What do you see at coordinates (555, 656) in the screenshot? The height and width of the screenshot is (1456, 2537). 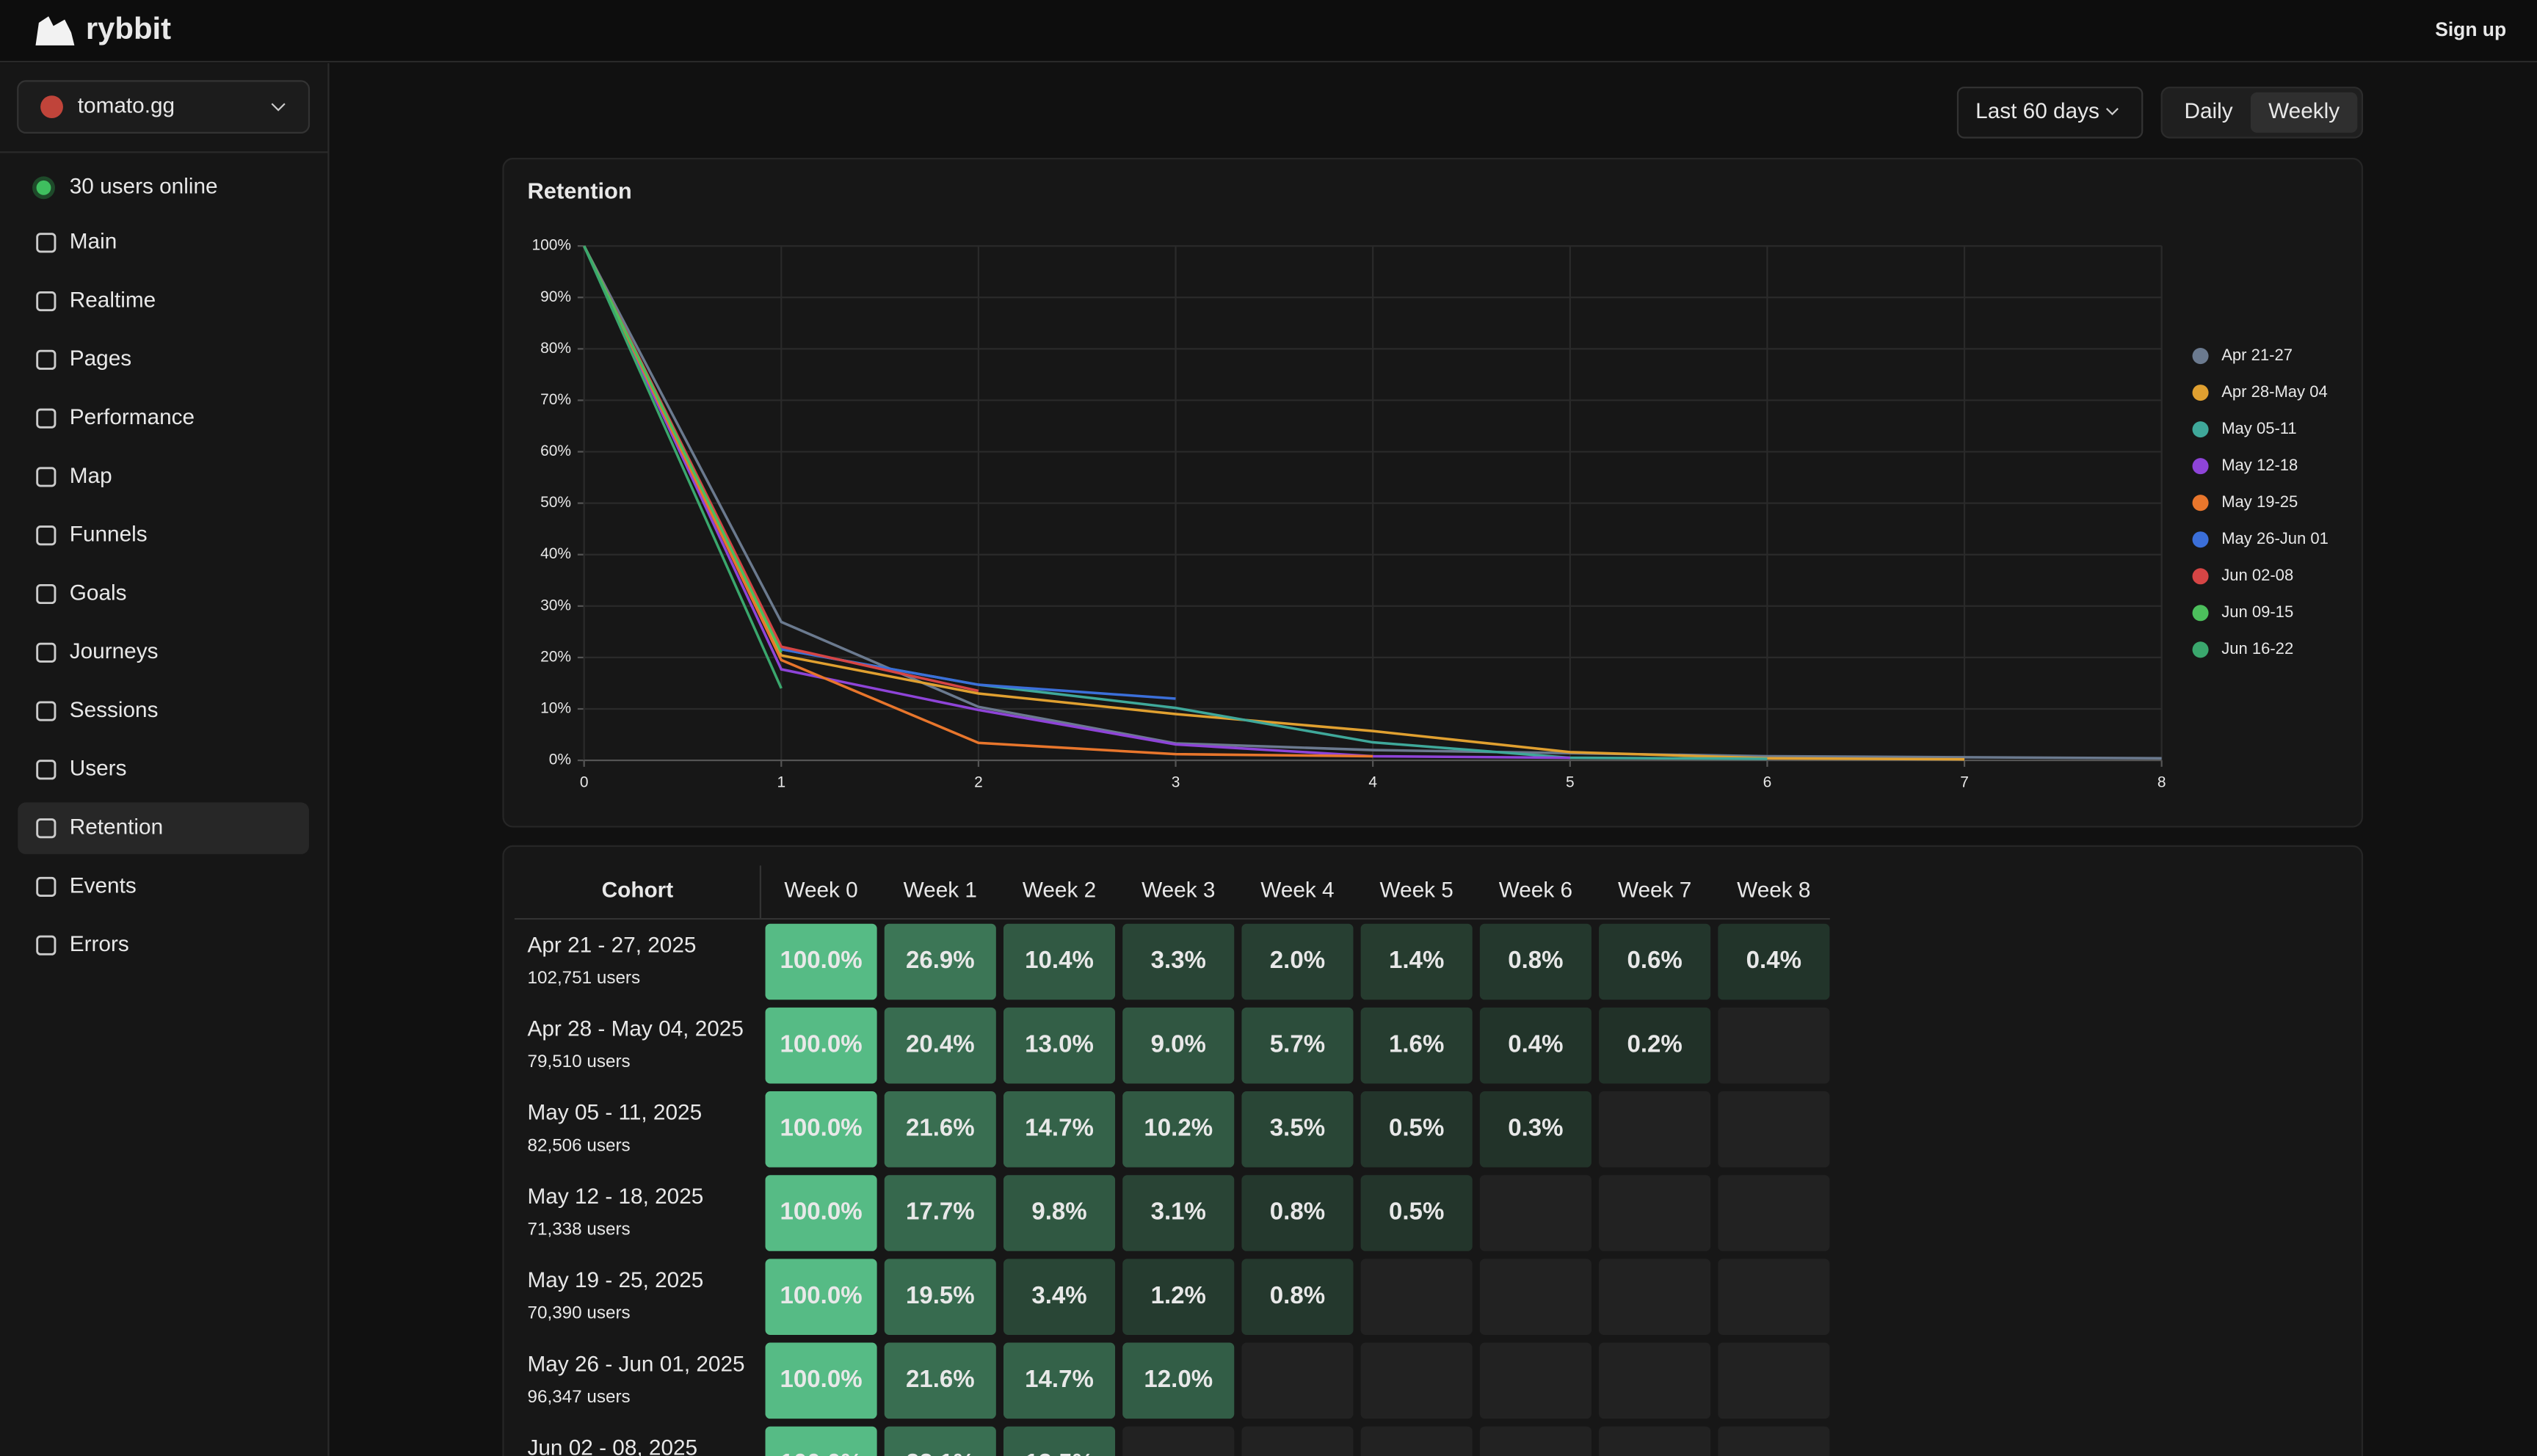 I see `y-tick-label: 20%` at bounding box center [555, 656].